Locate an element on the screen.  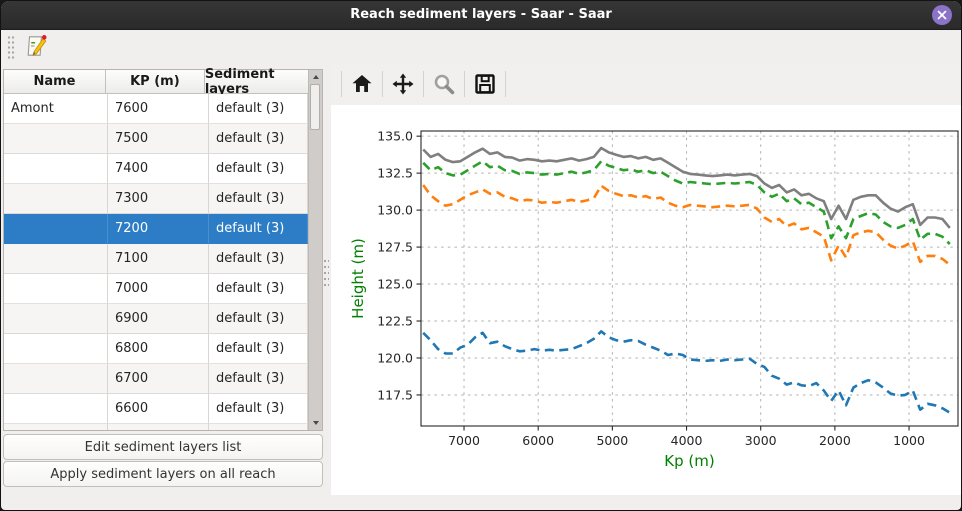
kp-cell: 7300 is located at coordinates (158, 199).